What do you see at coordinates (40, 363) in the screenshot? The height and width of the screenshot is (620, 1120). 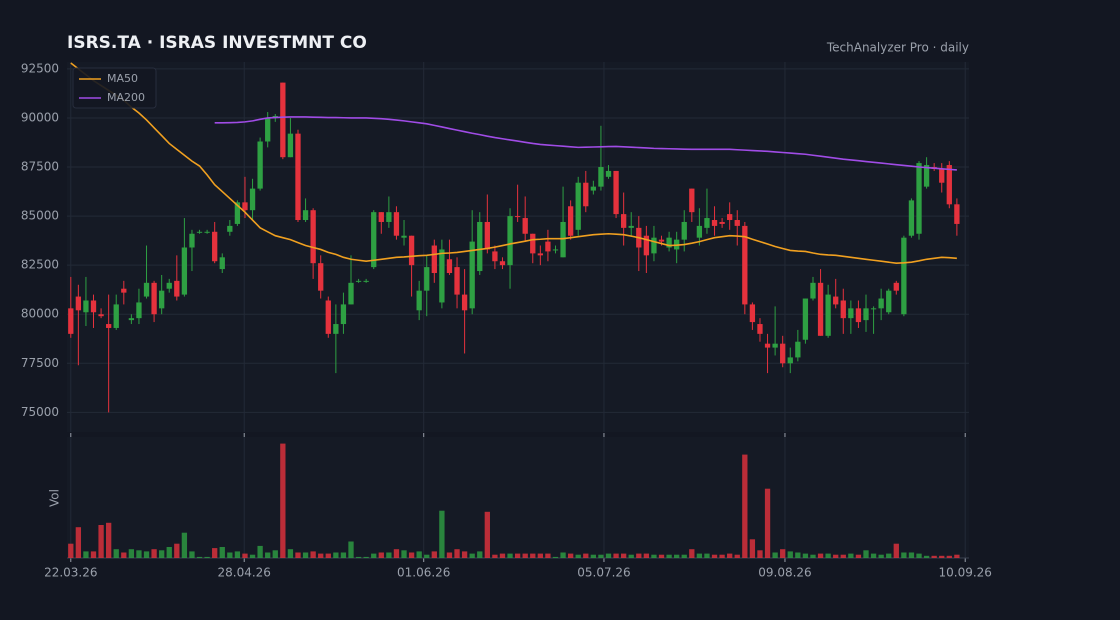 I see `y-tick-label: 77500` at bounding box center [40, 363].